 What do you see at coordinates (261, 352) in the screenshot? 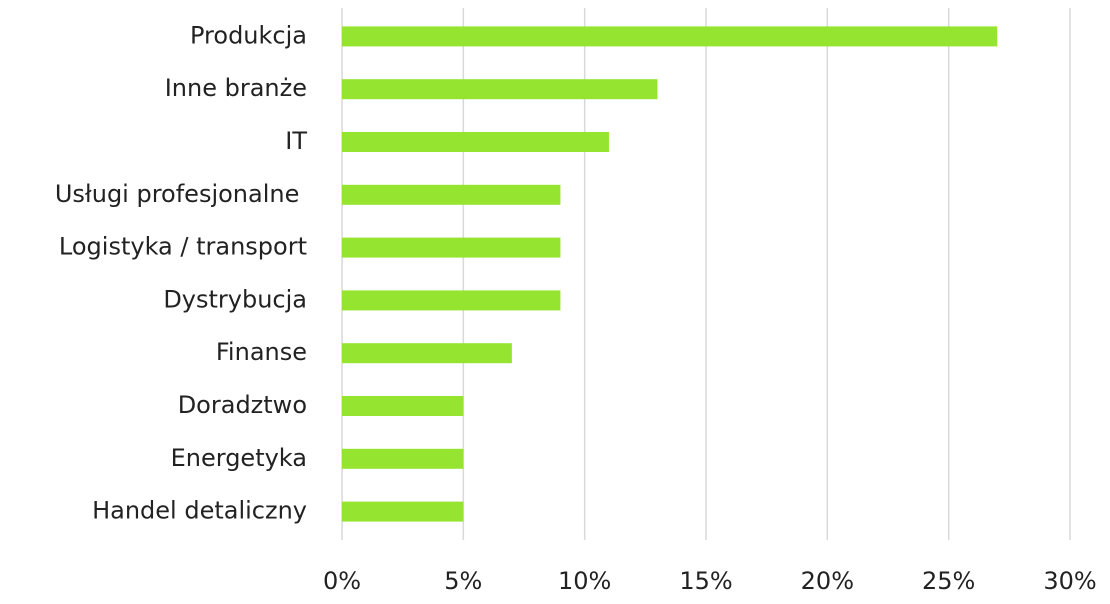
I see `y-tick-label: Finanse` at bounding box center [261, 352].